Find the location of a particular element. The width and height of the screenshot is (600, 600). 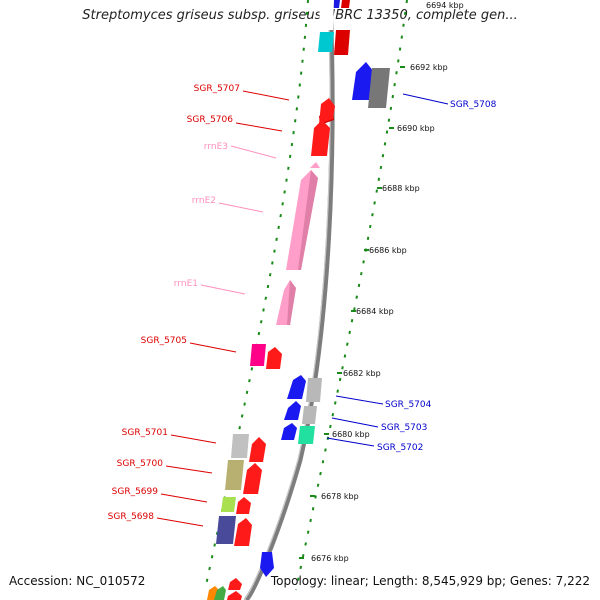

gene-label-SGR_5707: SGR_5707 is located at coordinates (217, 89).